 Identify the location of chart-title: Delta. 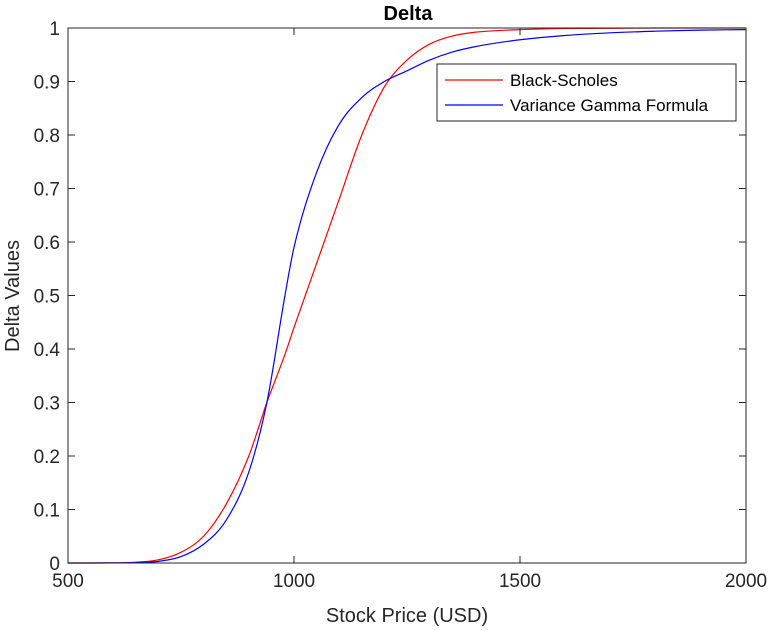
(409, 14).